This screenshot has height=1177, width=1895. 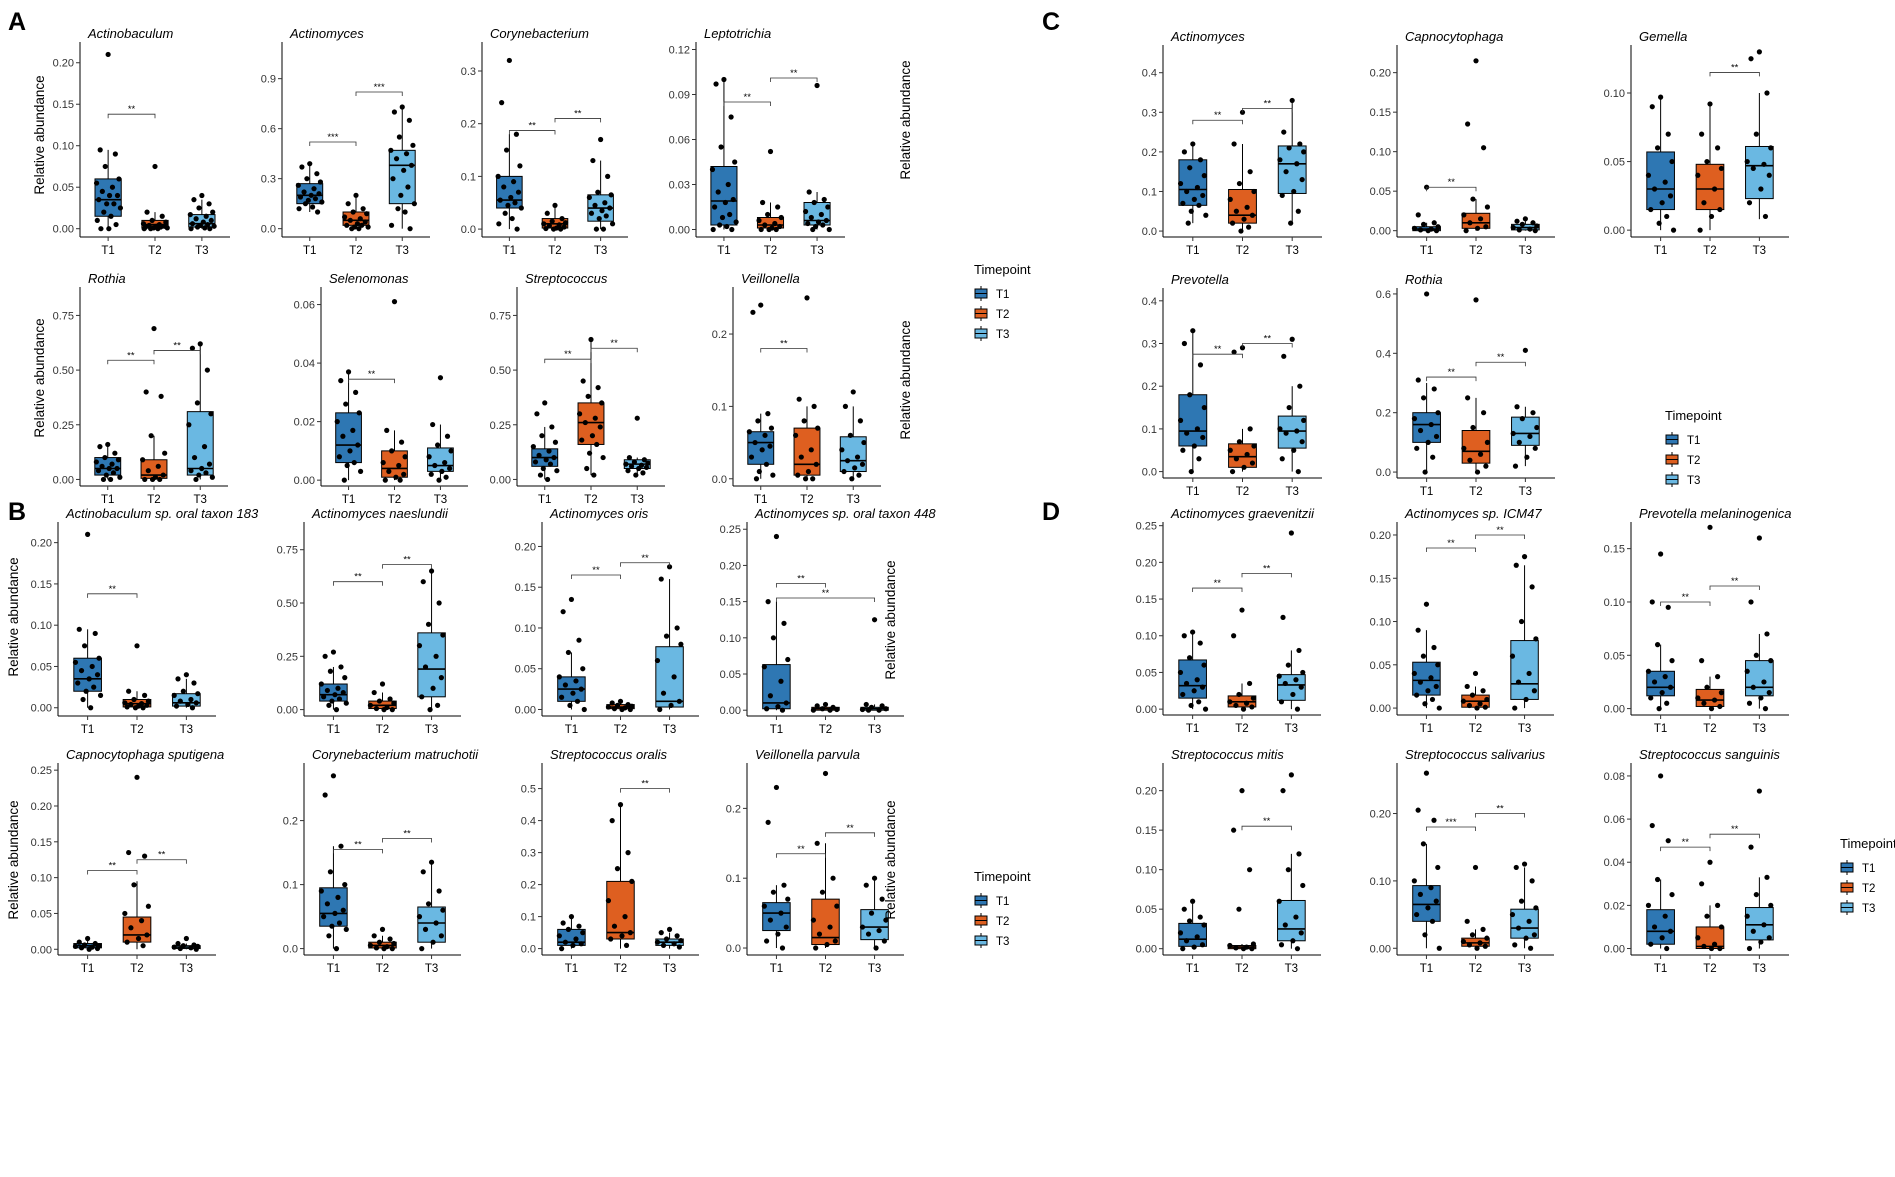 What do you see at coordinates (796, 388) in the screenshot?
I see `chart-A-8: 0.0 0.1 0.2 T1 T2 T3 Veillonella **` at bounding box center [796, 388].